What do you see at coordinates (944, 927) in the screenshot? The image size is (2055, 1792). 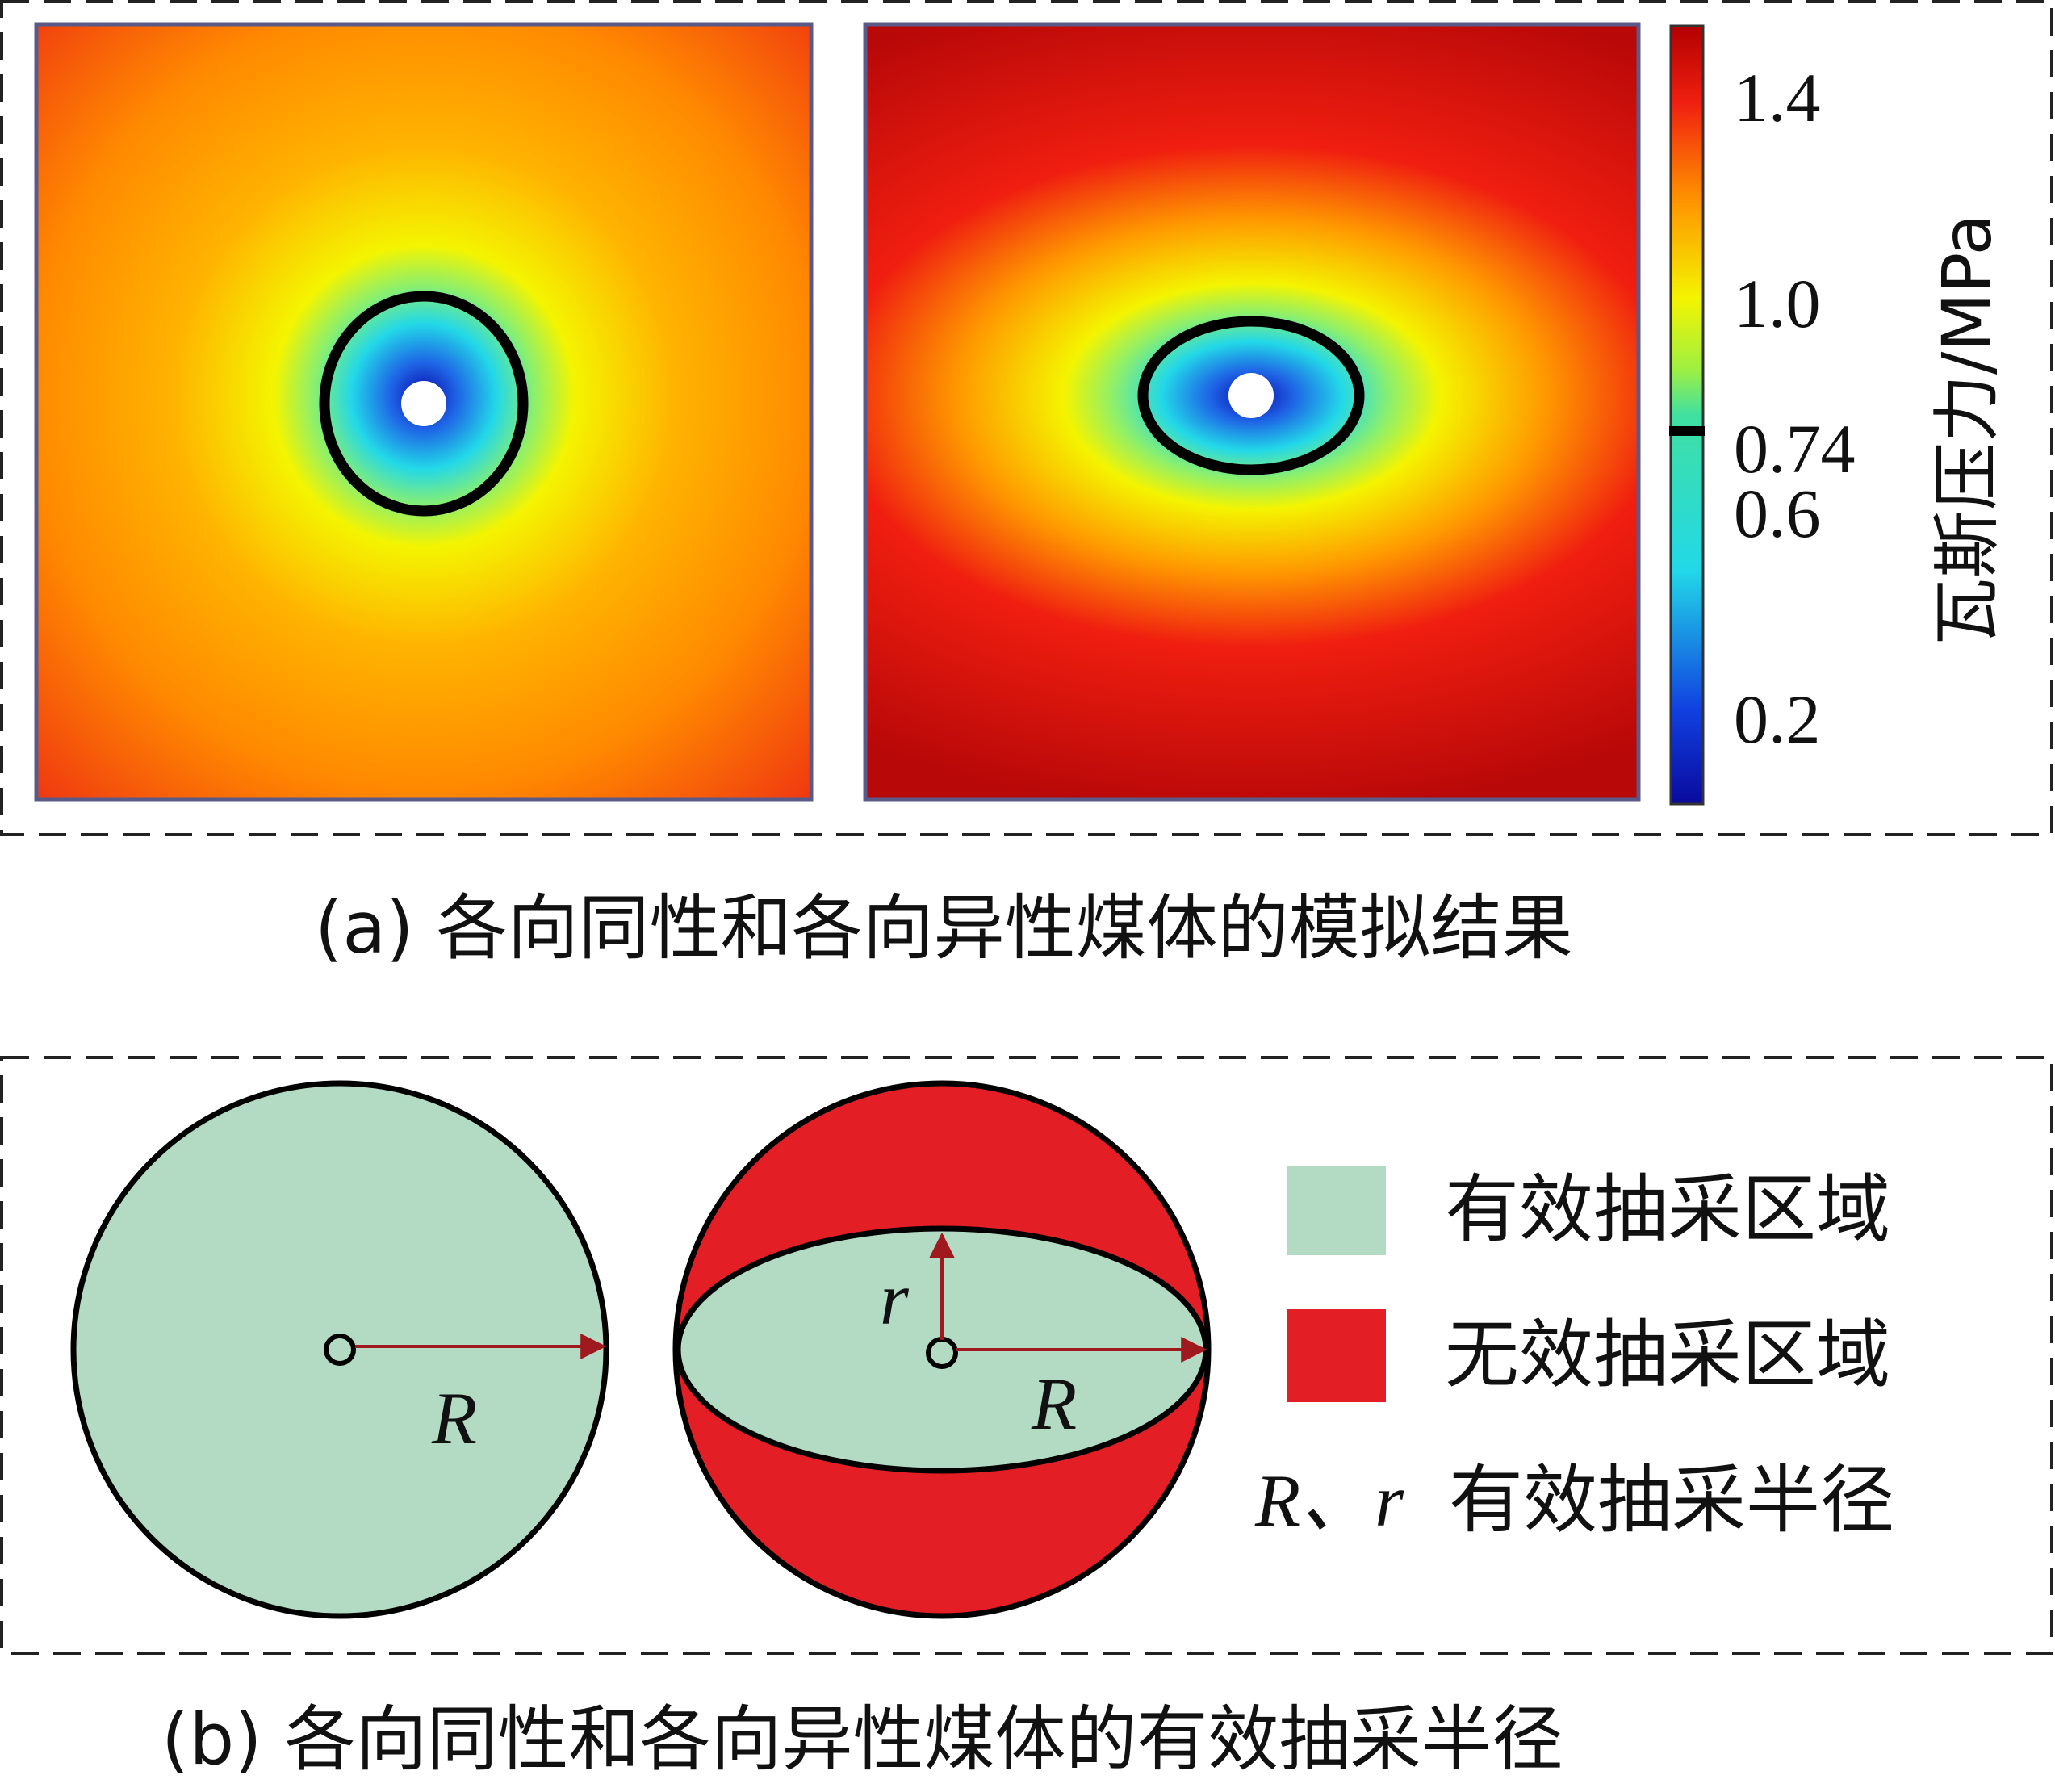 I see `panel-a-caption: (a) 各向同性和各向异性煤体的模拟结果` at bounding box center [944, 927].